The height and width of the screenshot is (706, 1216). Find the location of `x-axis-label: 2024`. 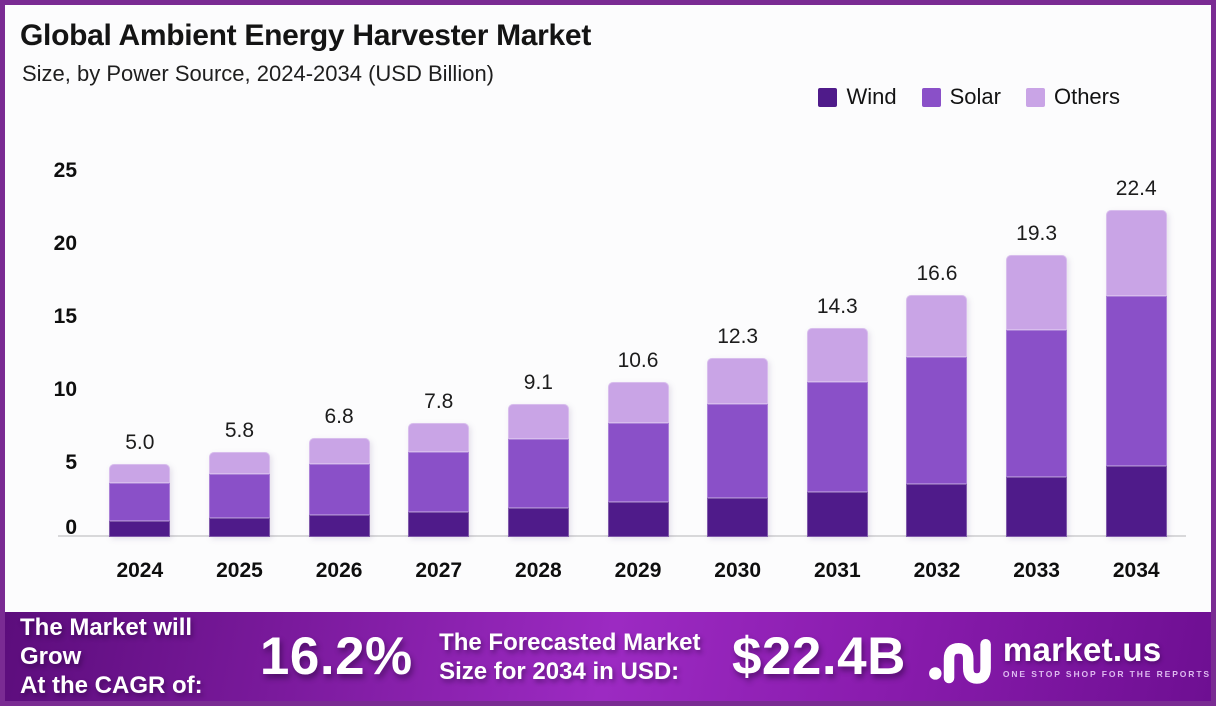

x-axis-label: 2024 is located at coordinates (140, 570).